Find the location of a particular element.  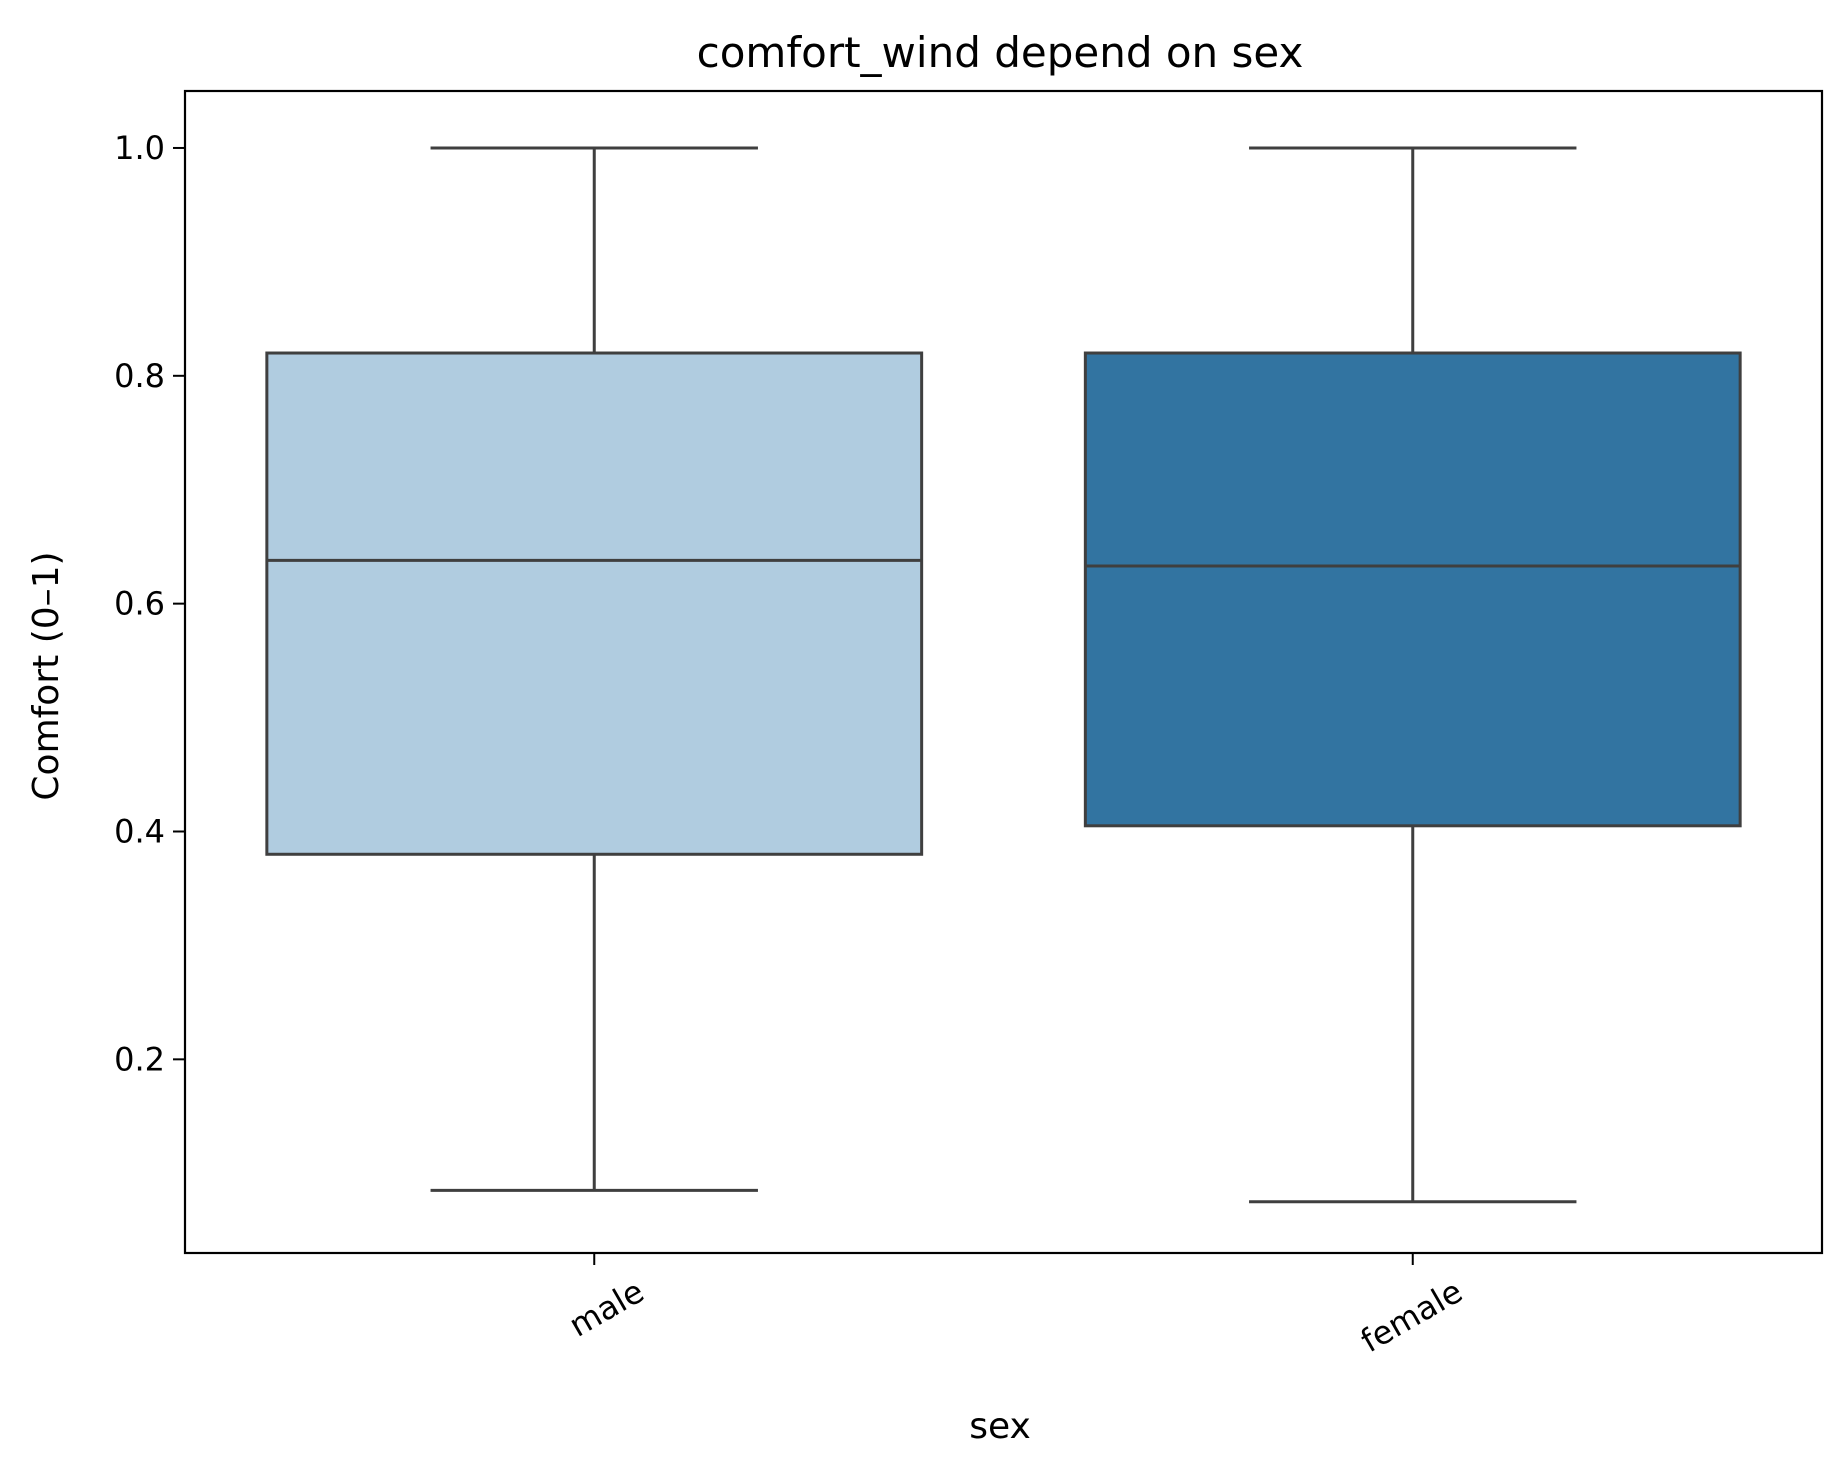

y-tick-label: 0.4 is located at coordinates (139, 831).